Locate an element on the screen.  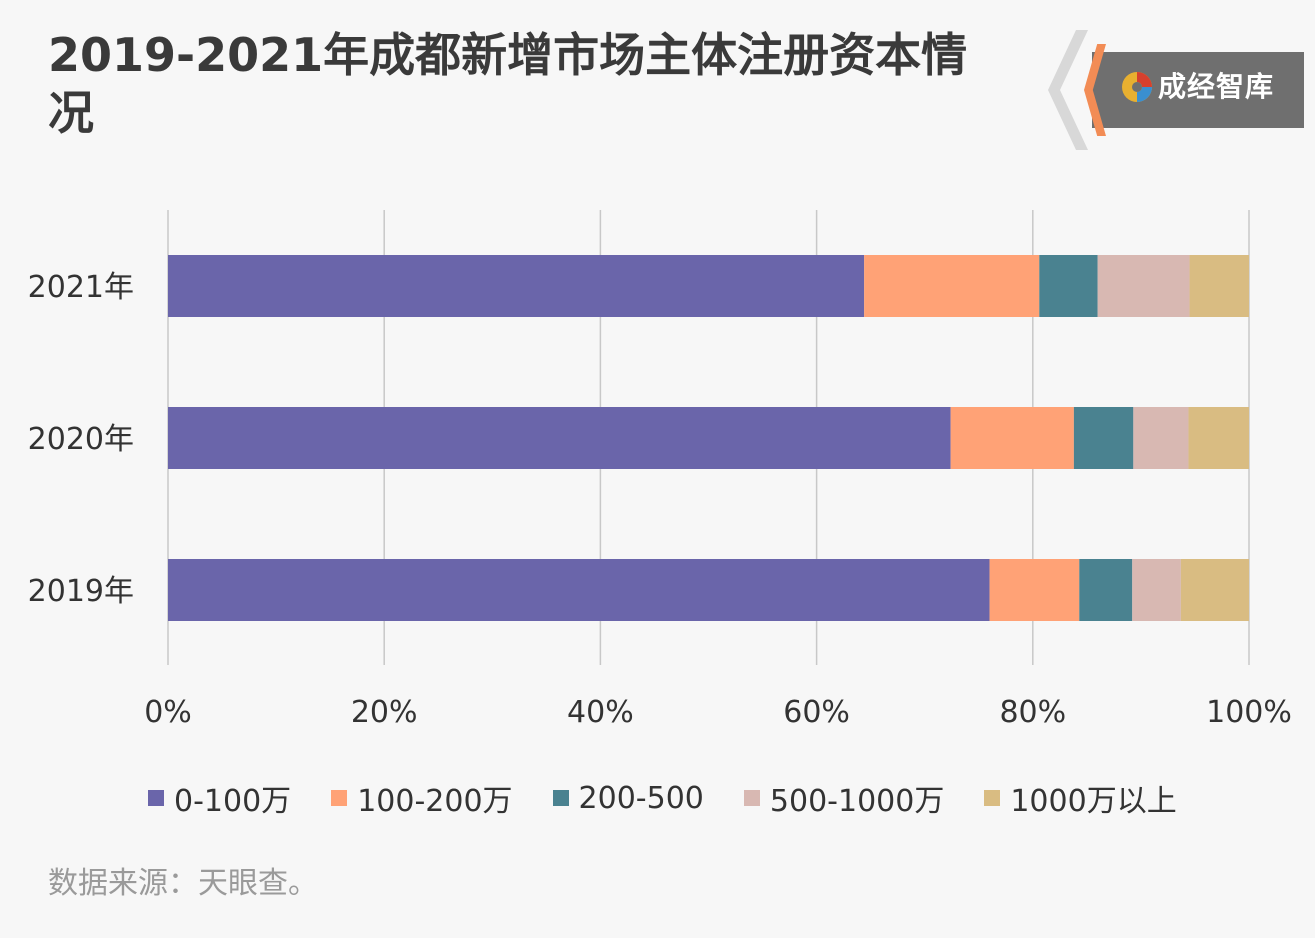
x-tick-label: 20% is located at coordinates (384, 712).